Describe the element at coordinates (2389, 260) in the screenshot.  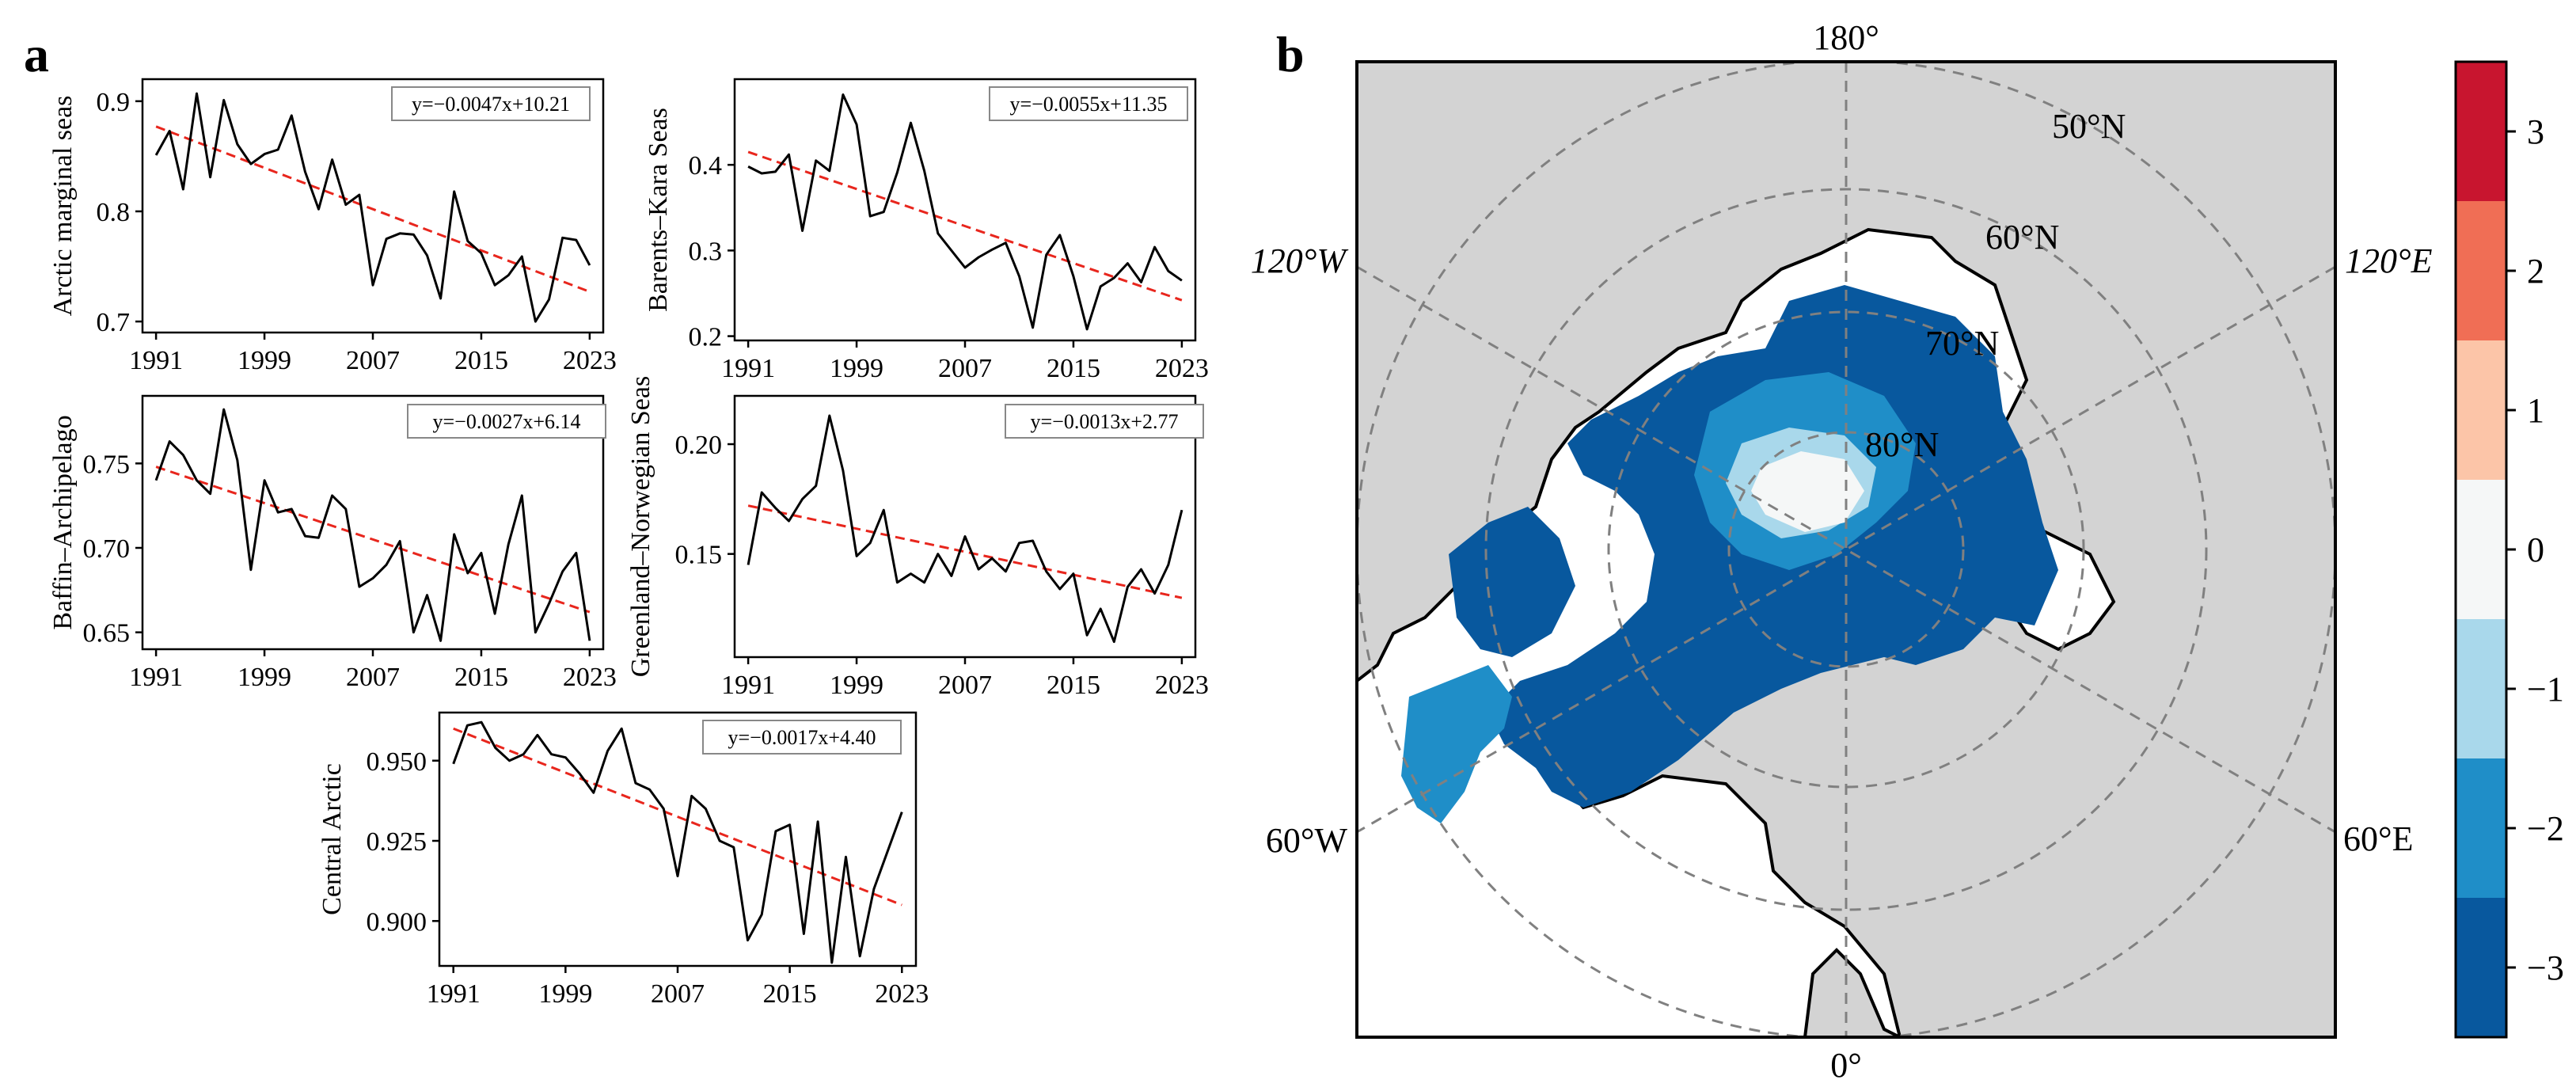
I see `lon-label-120e: 120°E` at that location.